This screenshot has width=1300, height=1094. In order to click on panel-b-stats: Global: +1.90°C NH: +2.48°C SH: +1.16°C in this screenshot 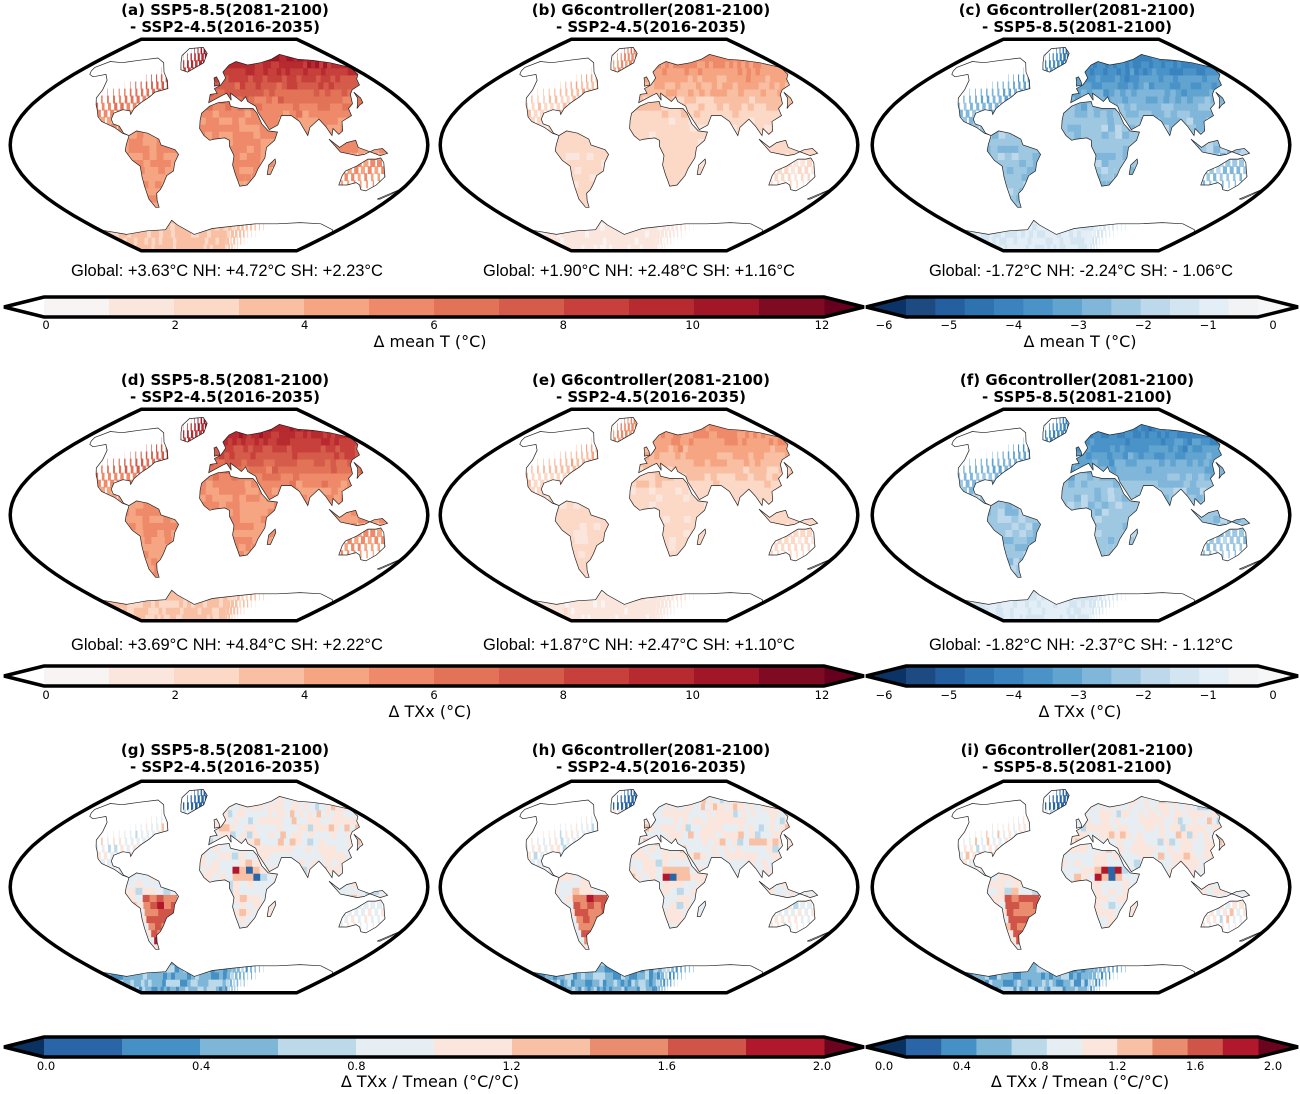, I will do `click(639, 271)`.